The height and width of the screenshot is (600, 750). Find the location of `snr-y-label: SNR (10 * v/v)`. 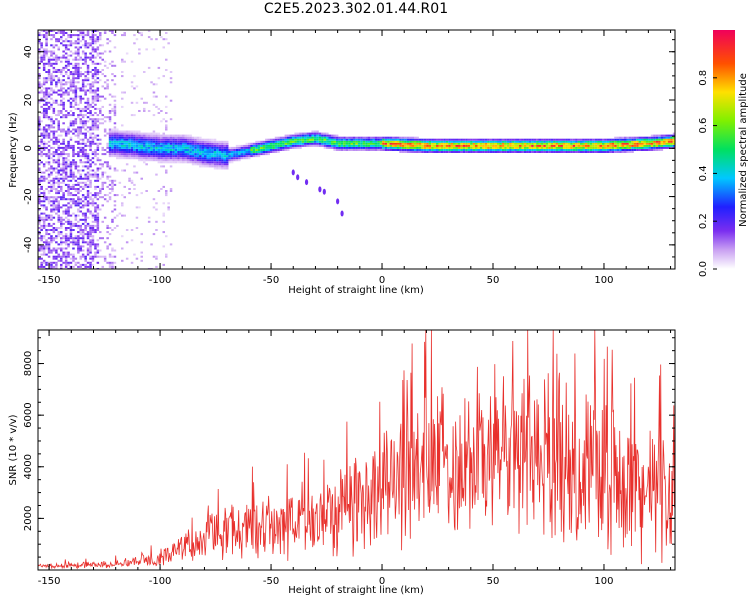

snr-y-label: SNR (10 * v/v) is located at coordinates (13, 449).